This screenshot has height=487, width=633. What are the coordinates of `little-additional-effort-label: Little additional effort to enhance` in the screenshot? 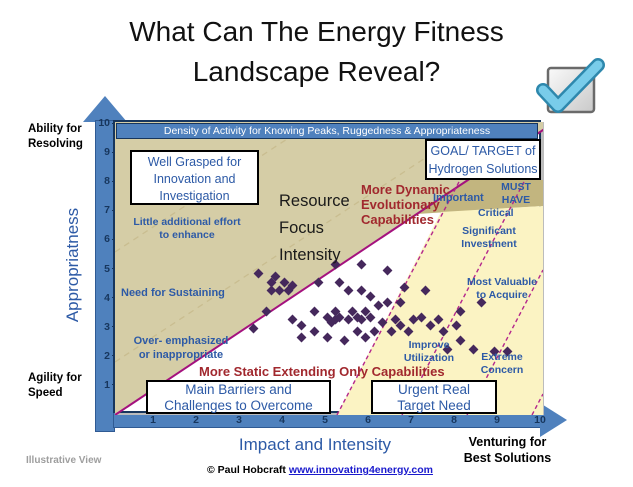 It's located at (187, 229).